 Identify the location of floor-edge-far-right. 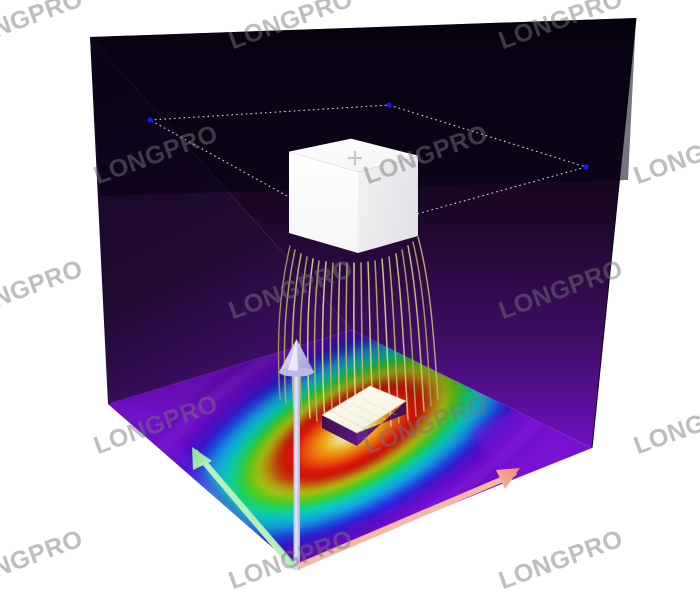
(472, 389).